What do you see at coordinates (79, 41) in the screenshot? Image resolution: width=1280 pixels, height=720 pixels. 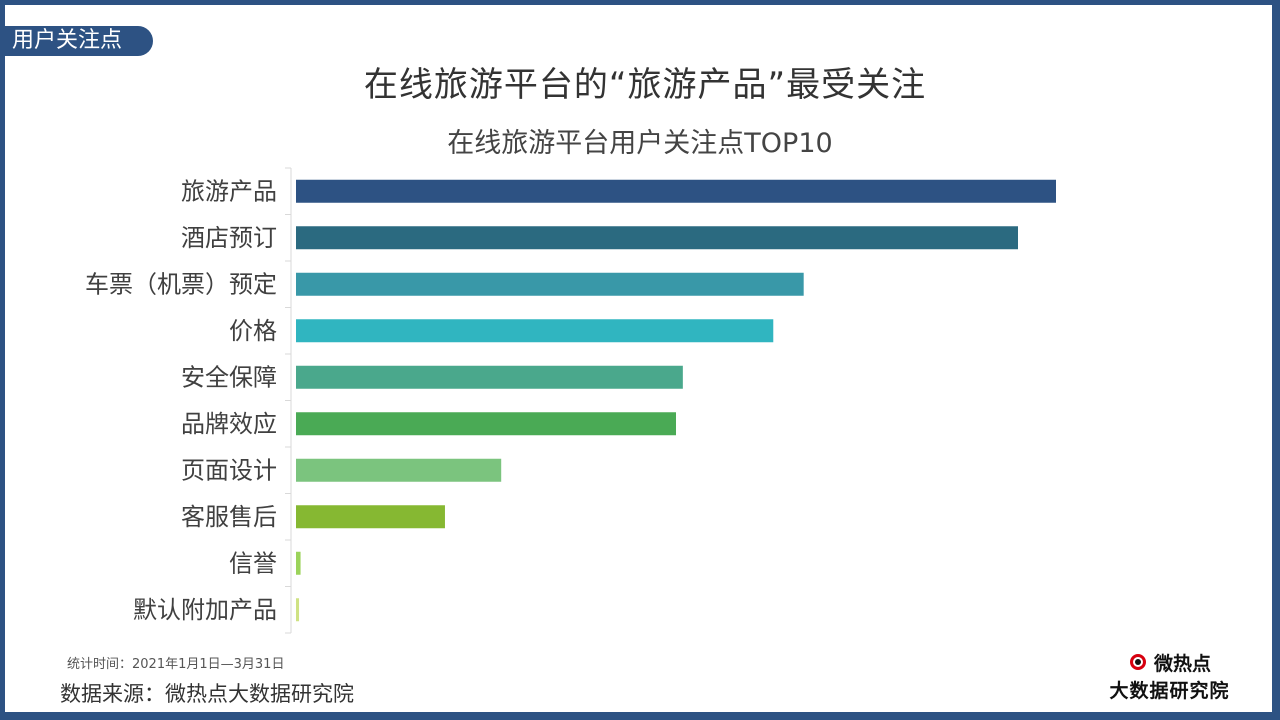 I see `section-tag: 用户关注点` at bounding box center [79, 41].